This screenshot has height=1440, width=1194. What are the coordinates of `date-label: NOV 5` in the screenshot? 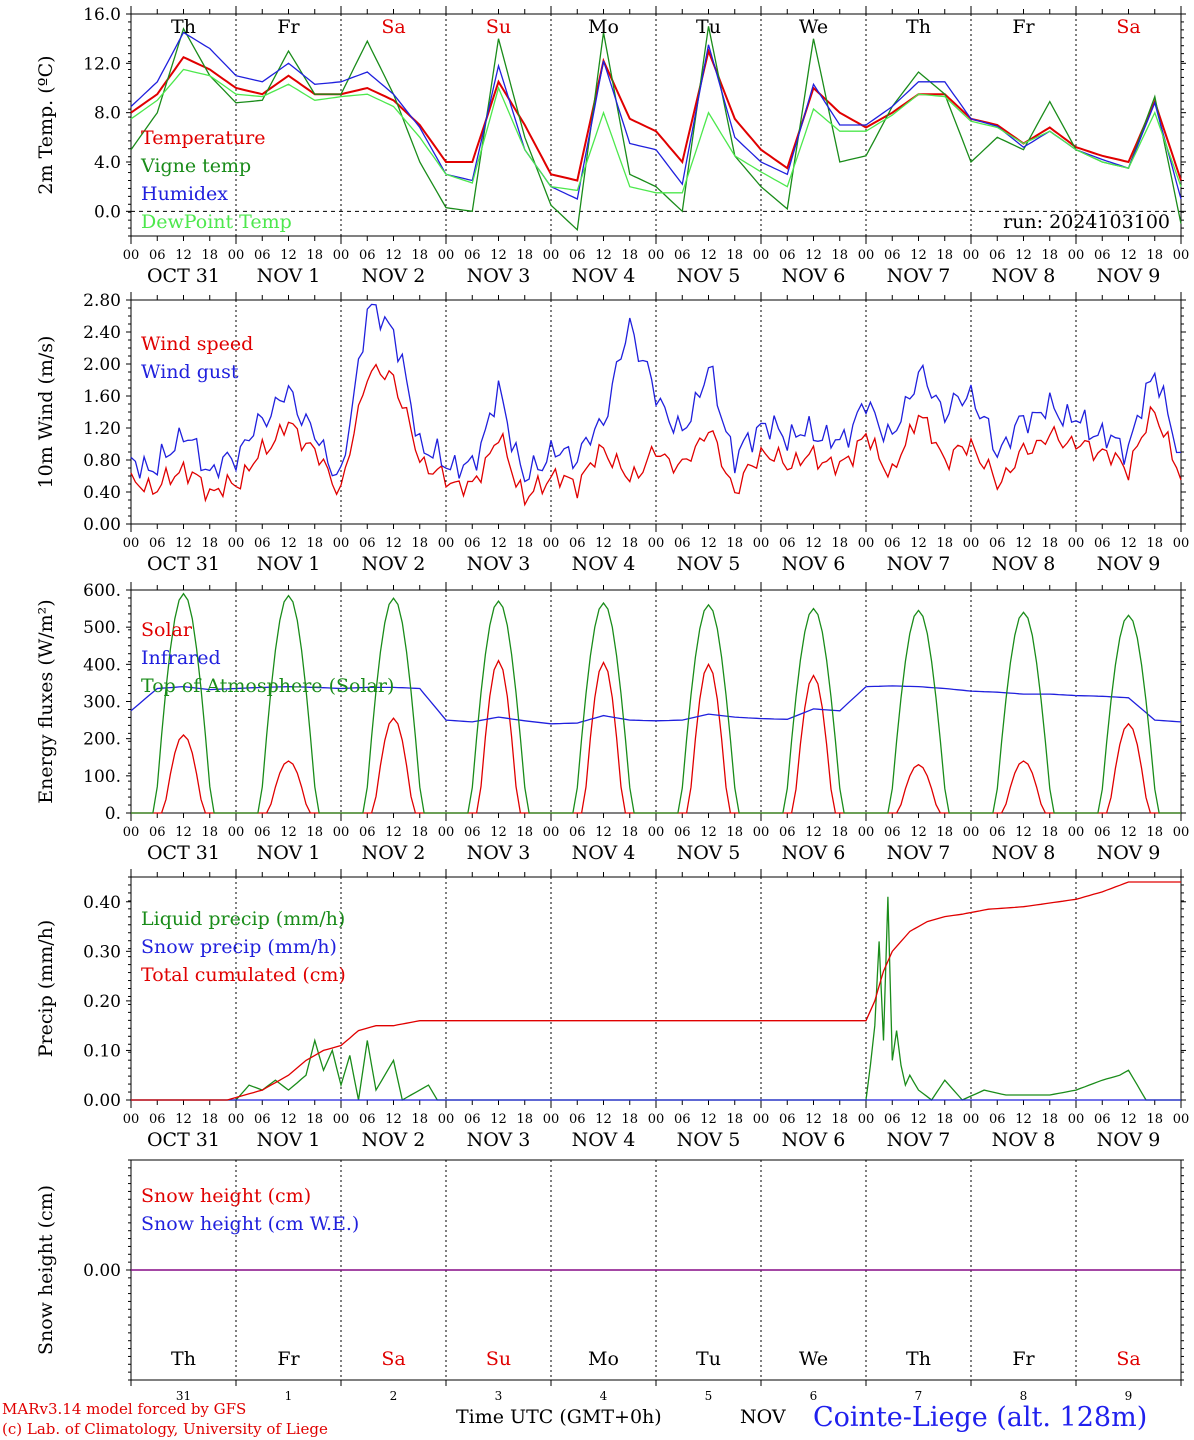 It's located at (709, 564).